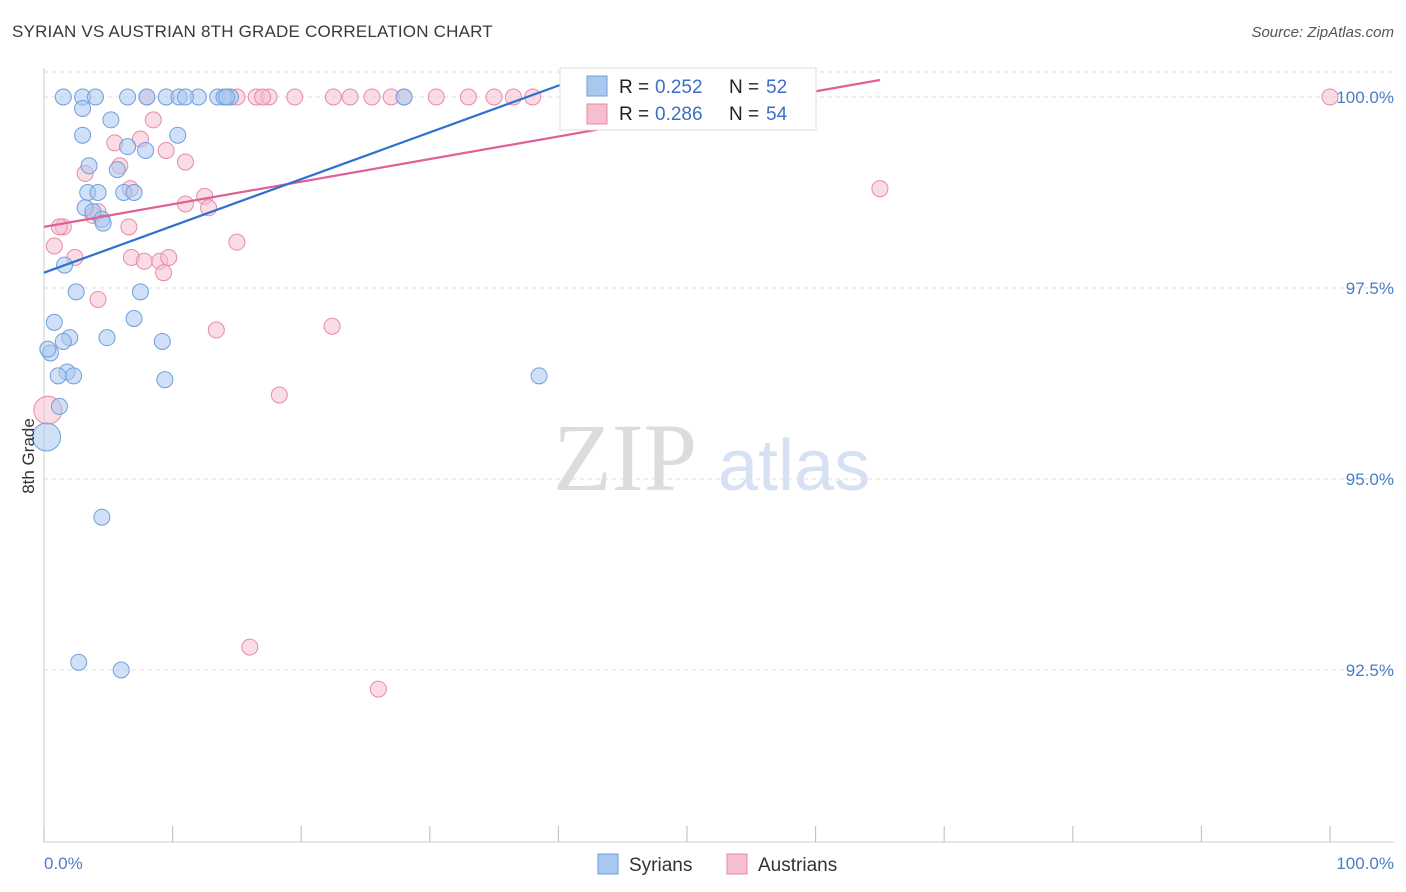 The height and width of the screenshot is (892, 1406). Describe the element at coordinates (1322, 32) in the screenshot. I see `source-label: Source: ZipAtlas.com` at that location.